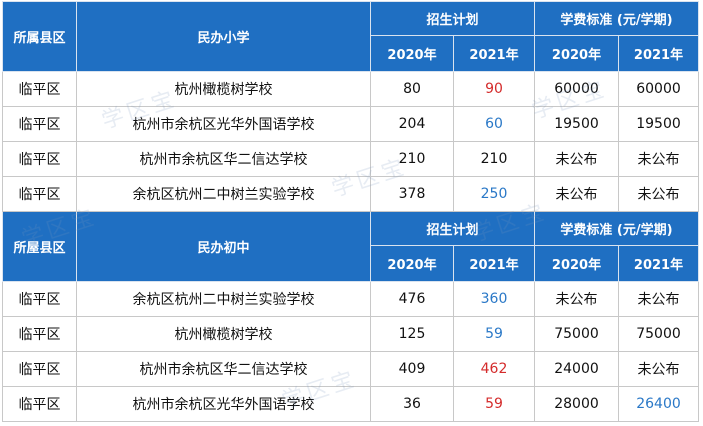  What do you see at coordinates (494, 194) in the screenshot?
I see `enroll-2021-cell: 250` at bounding box center [494, 194].